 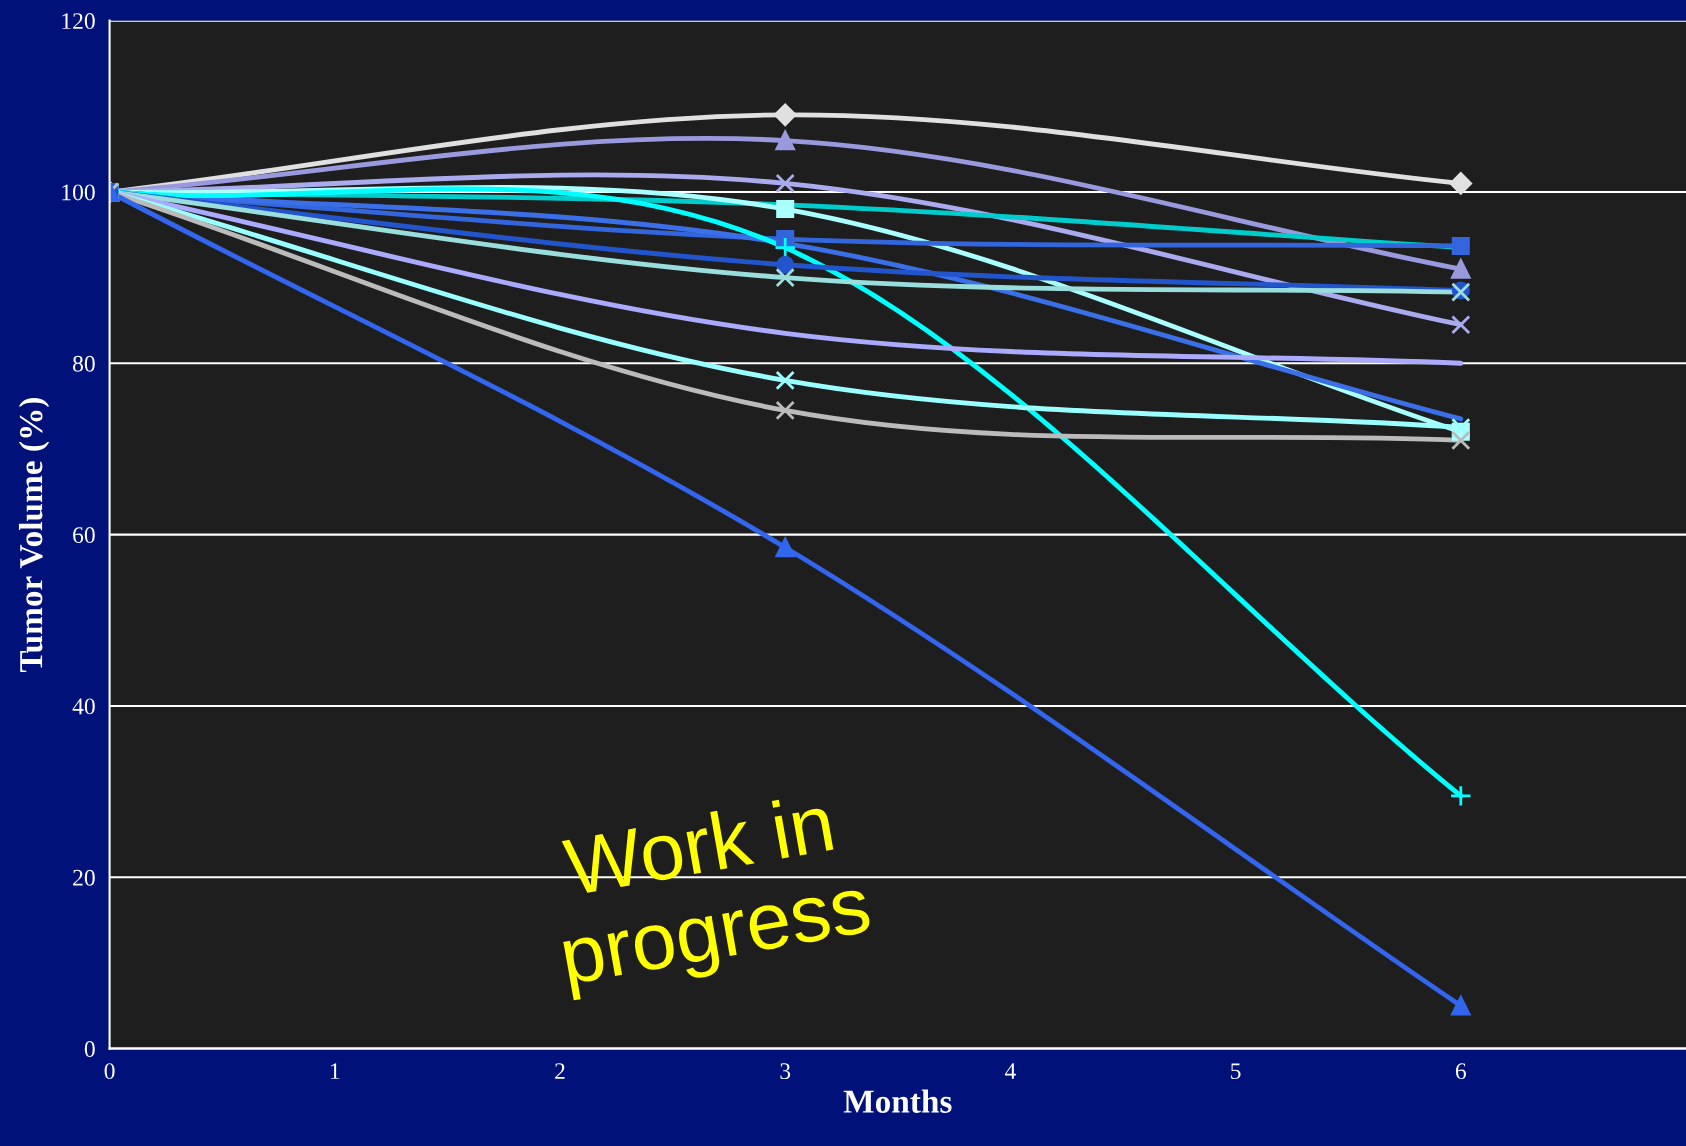 I want to click on y-tick-label: 20, so click(x=84, y=877).